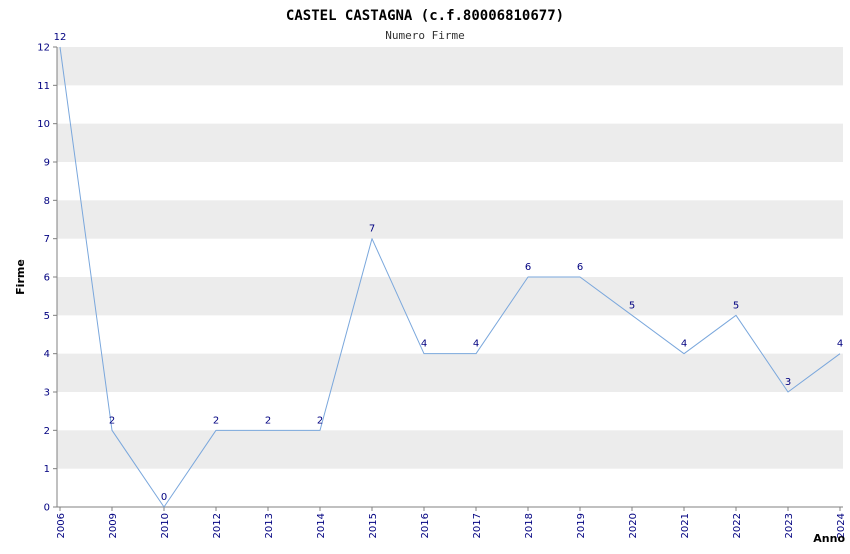 The width and height of the screenshot is (850, 554). Describe the element at coordinates (43, 86) in the screenshot. I see `y-tick-label: 11` at that location.